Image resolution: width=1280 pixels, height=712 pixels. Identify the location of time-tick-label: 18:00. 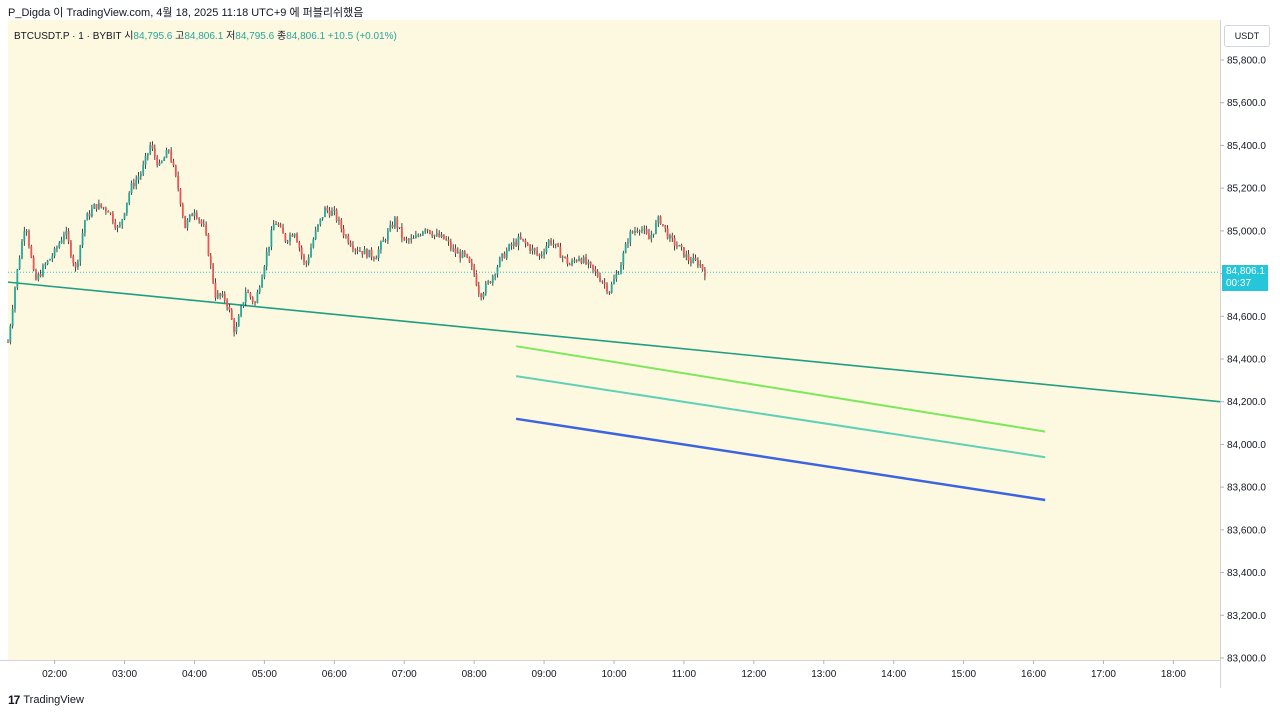
(1173, 674).